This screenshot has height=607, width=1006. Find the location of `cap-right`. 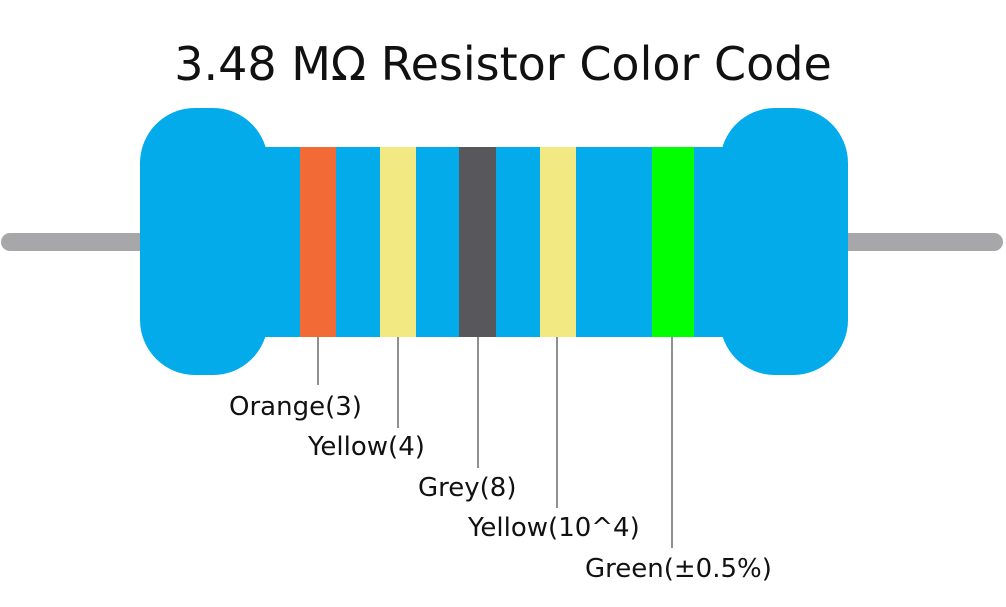

cap-right is located at coordinates (784, 241).